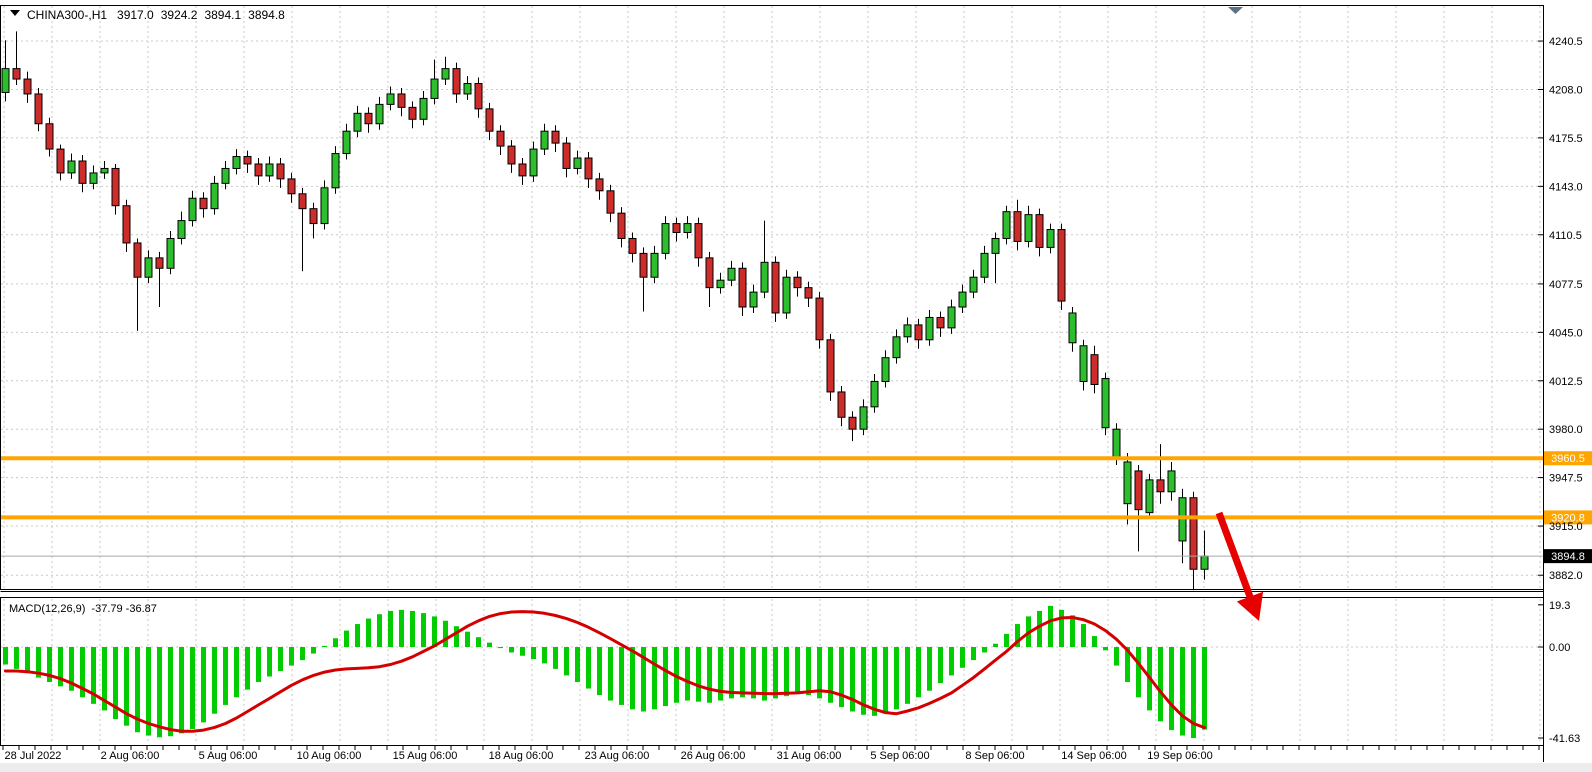 The width and height of the screenshot is (1592, 772). Describe the element at coordinates (1250, 606) in the screenshot. I see `arrow-head` at that location.